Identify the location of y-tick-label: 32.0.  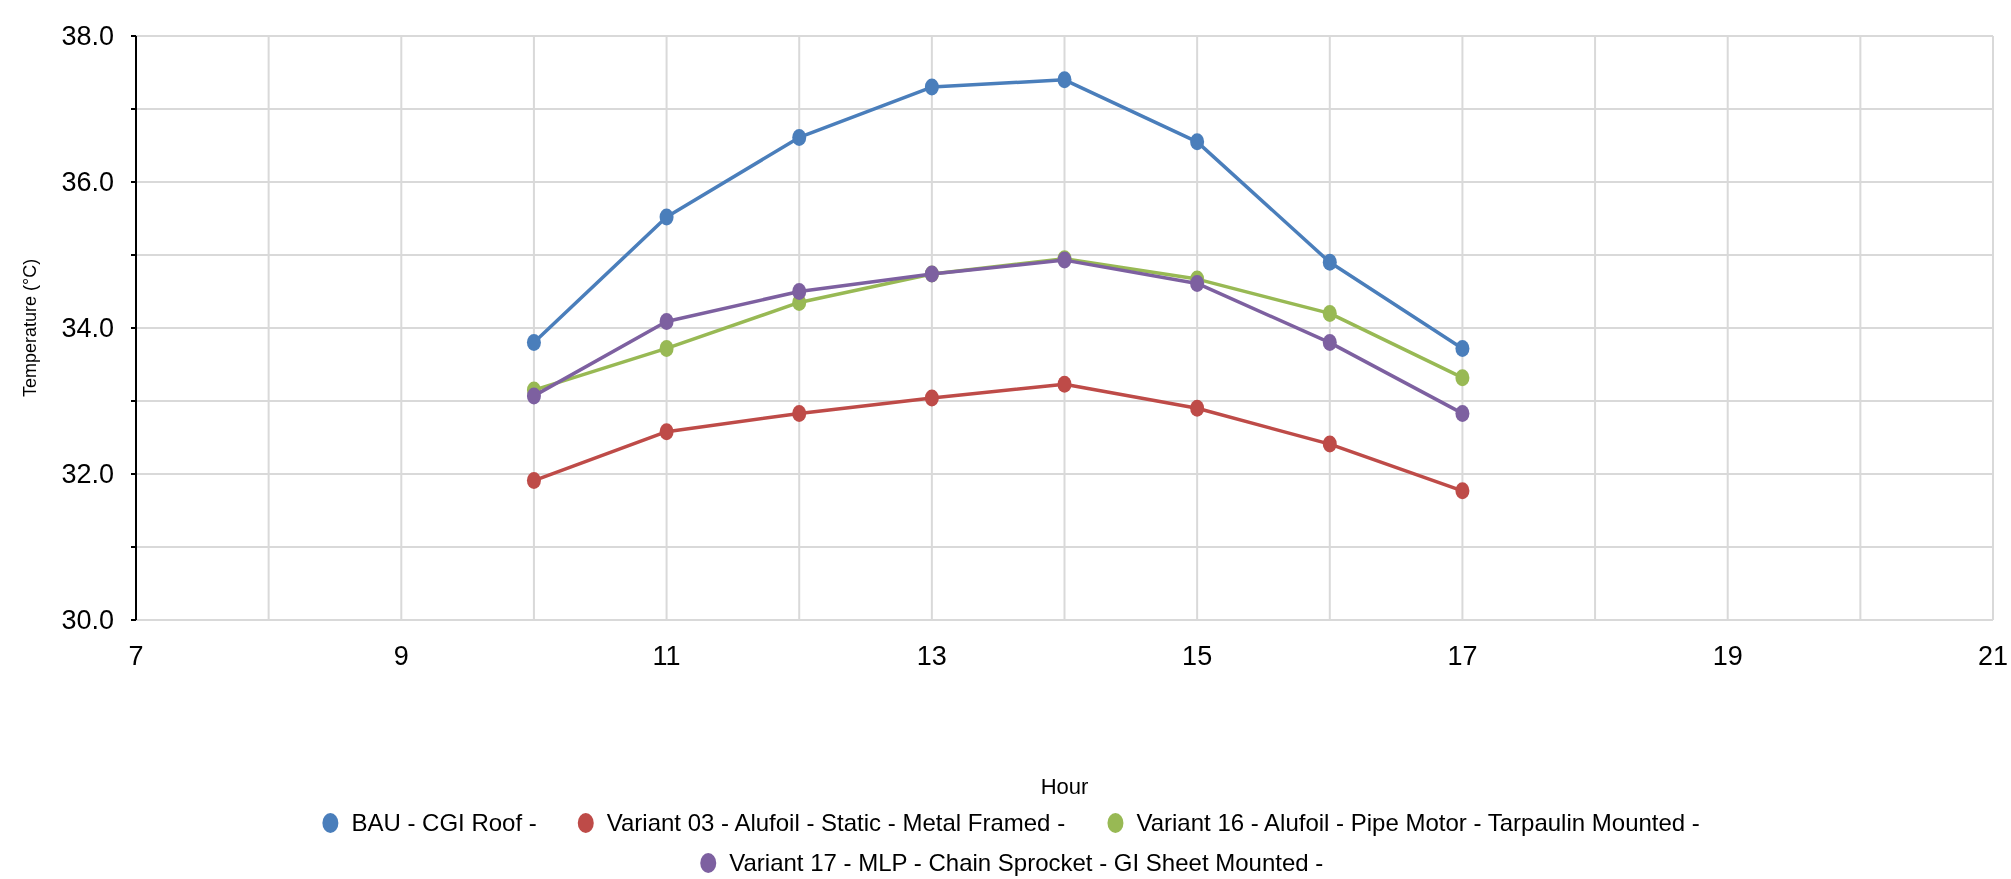
(87, 474).